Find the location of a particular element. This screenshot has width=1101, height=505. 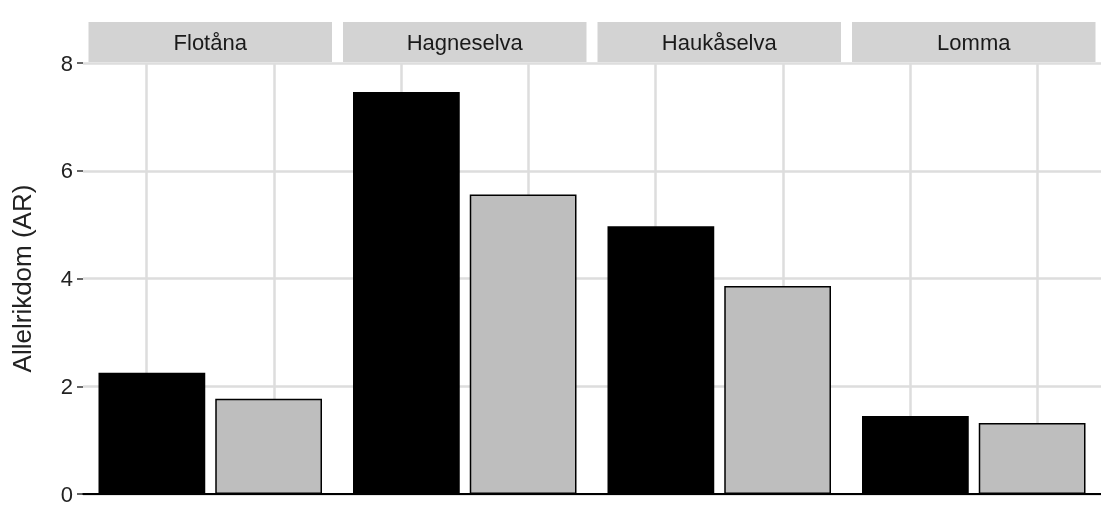

y-tick-label: 2 is located at coordinates (66, 386).